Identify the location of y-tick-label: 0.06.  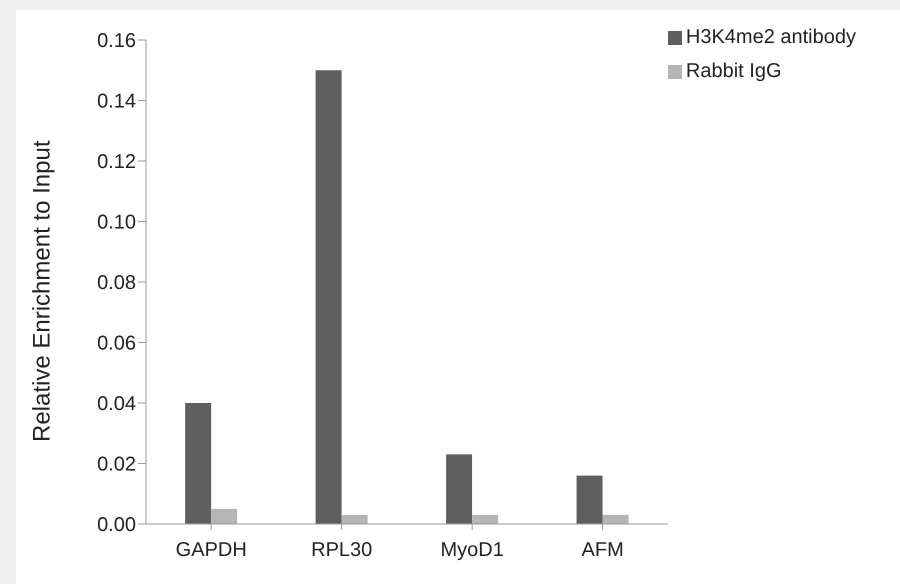
(116, 343).